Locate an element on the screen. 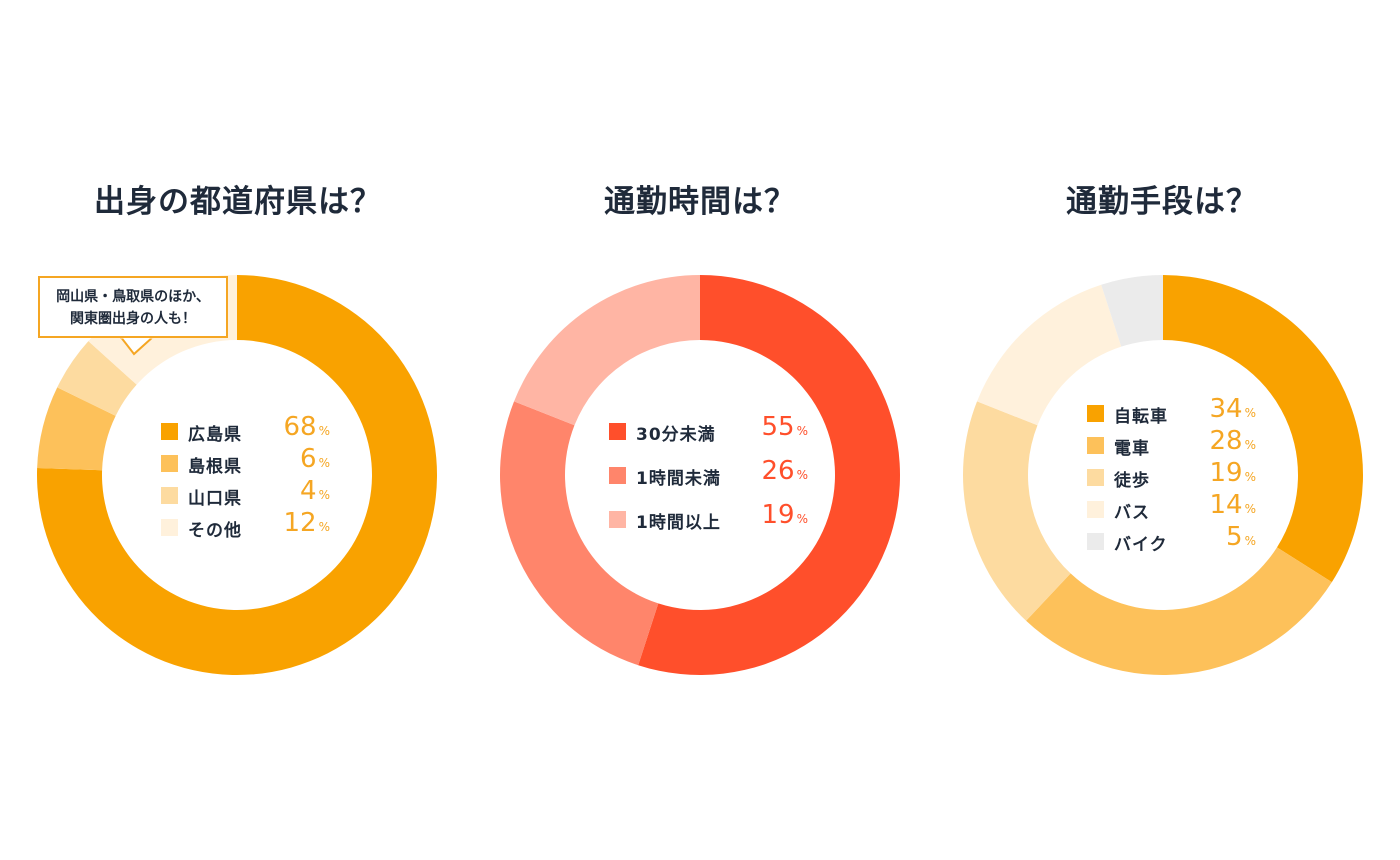  legend-label: バス is located at coordinates (1132, 513).